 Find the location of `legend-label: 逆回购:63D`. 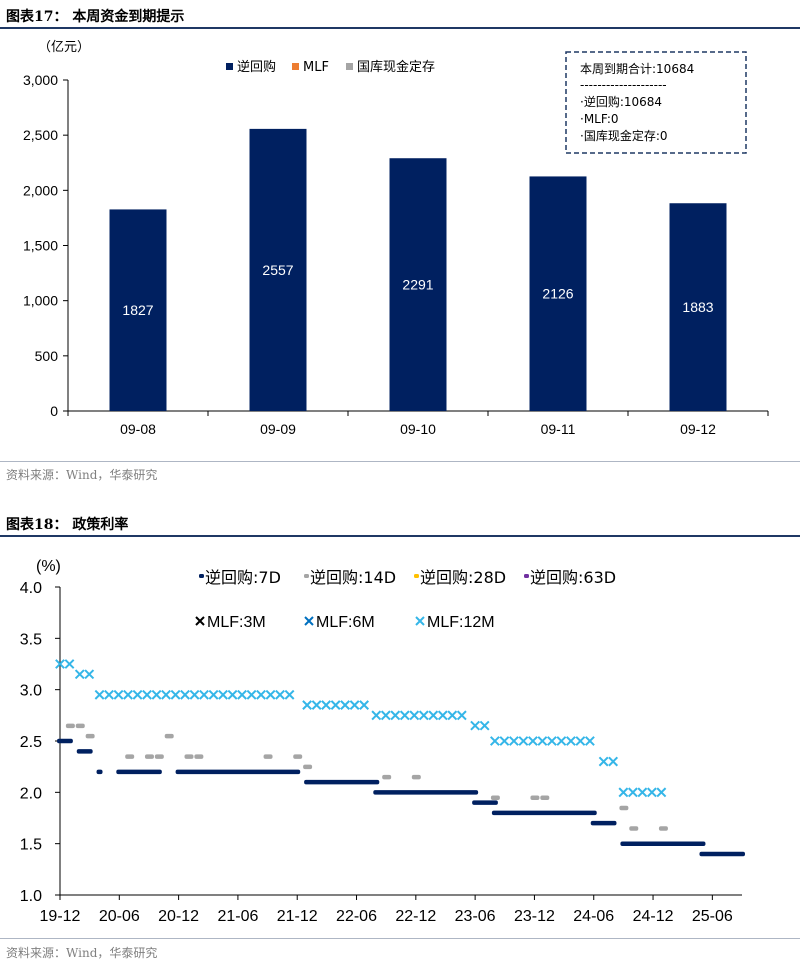

legend-label: 逆回购:63D is located at coordinates (573, 577).